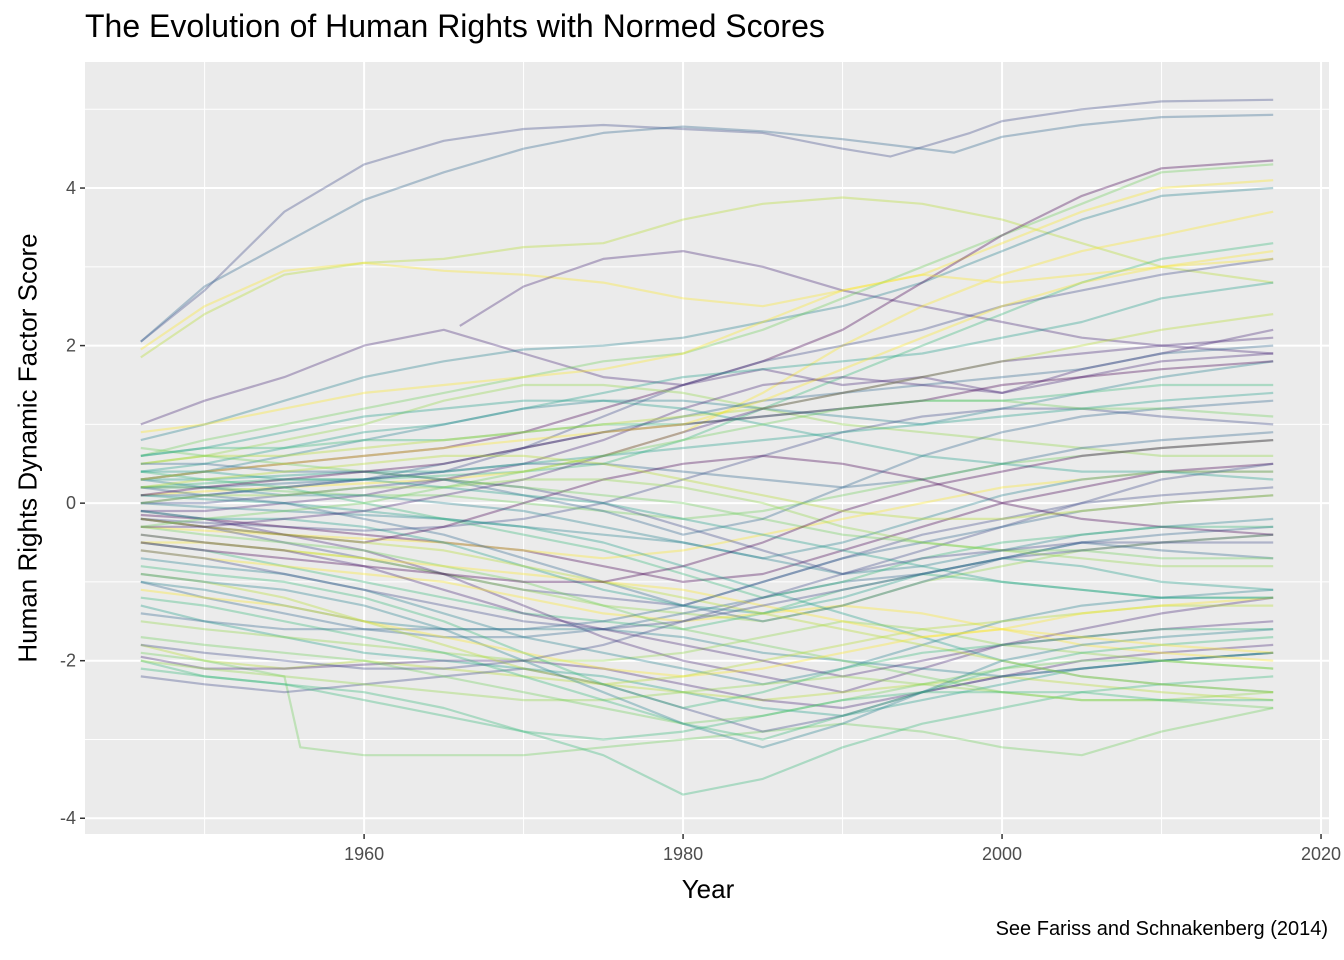  Describe the element at coordinates (1002, 854) in the screenshot. I see `x-tick-label: 2000` at that location.